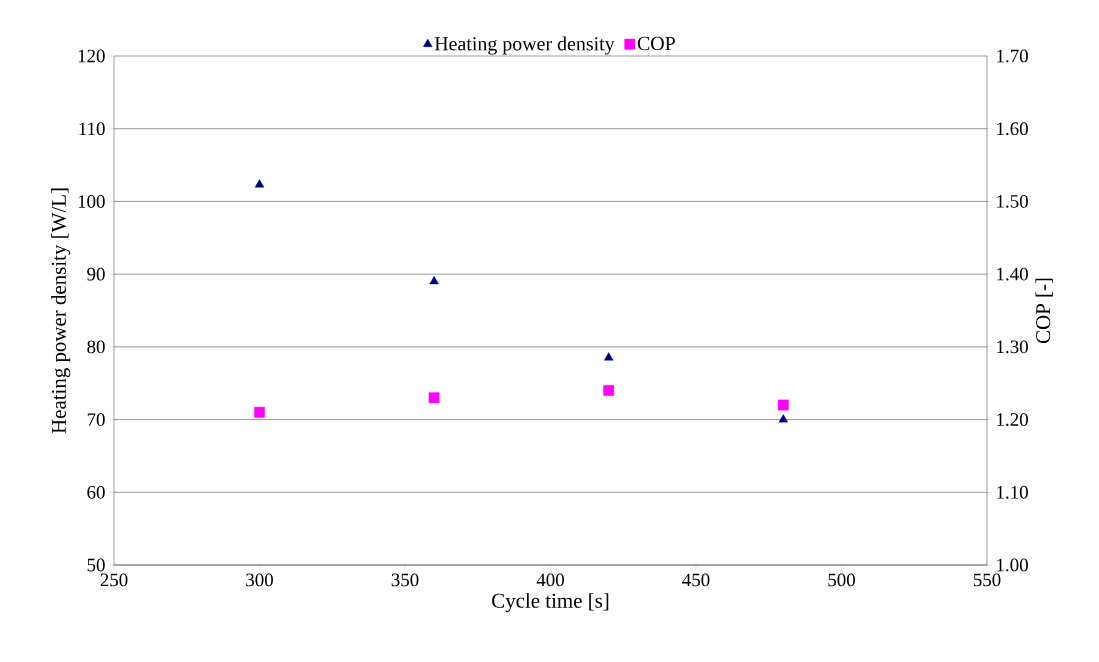  I want to click on y-tick-label: 110, so click(92, 129).